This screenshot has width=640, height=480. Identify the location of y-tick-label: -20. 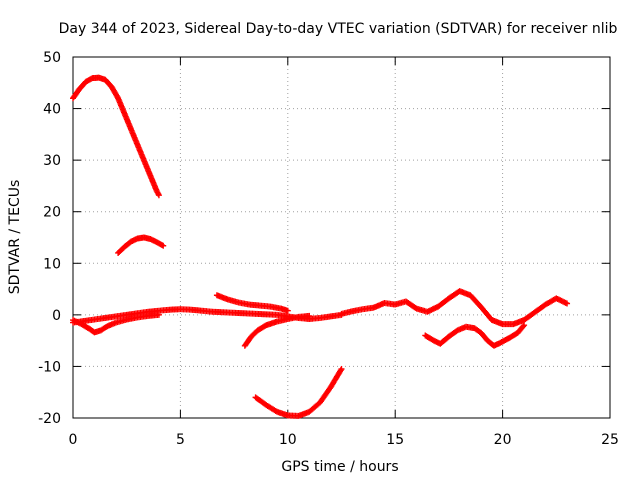
(49, 419).